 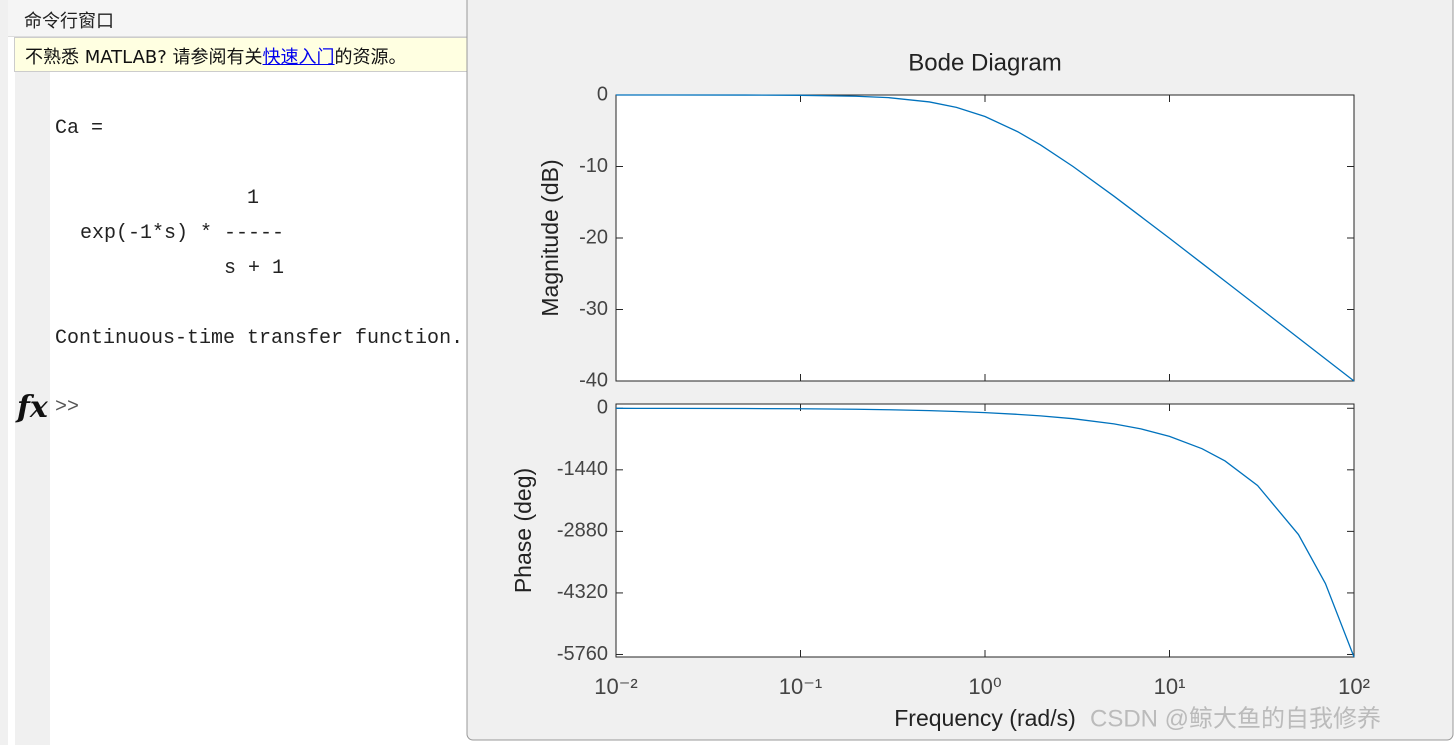 I want to click on y-tick-label: -10, so click(x=593, y=166).